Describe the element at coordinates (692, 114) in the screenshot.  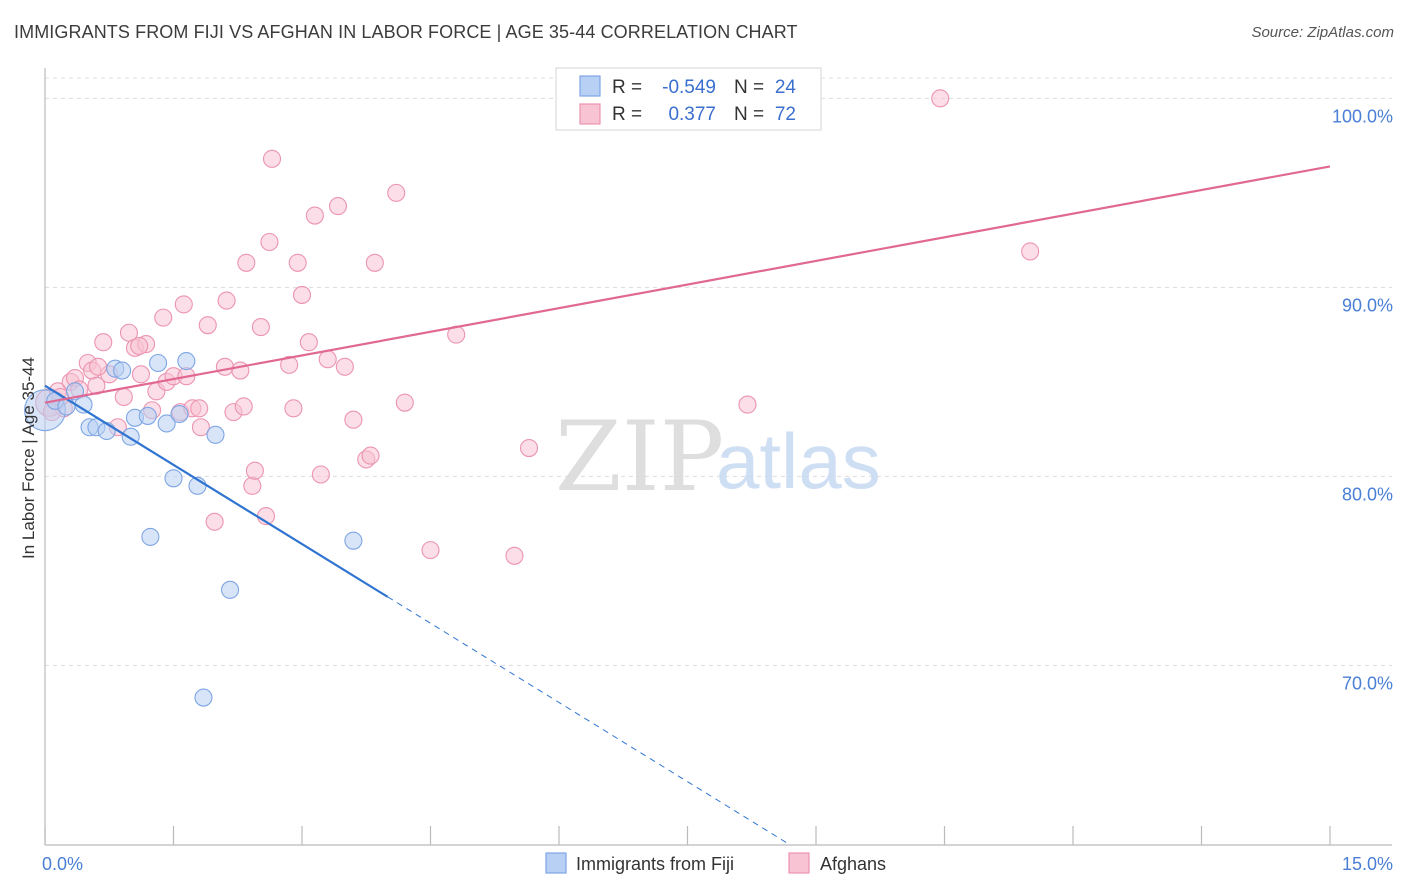
I see `stats-r-value-afghan: 0.377` at that location.